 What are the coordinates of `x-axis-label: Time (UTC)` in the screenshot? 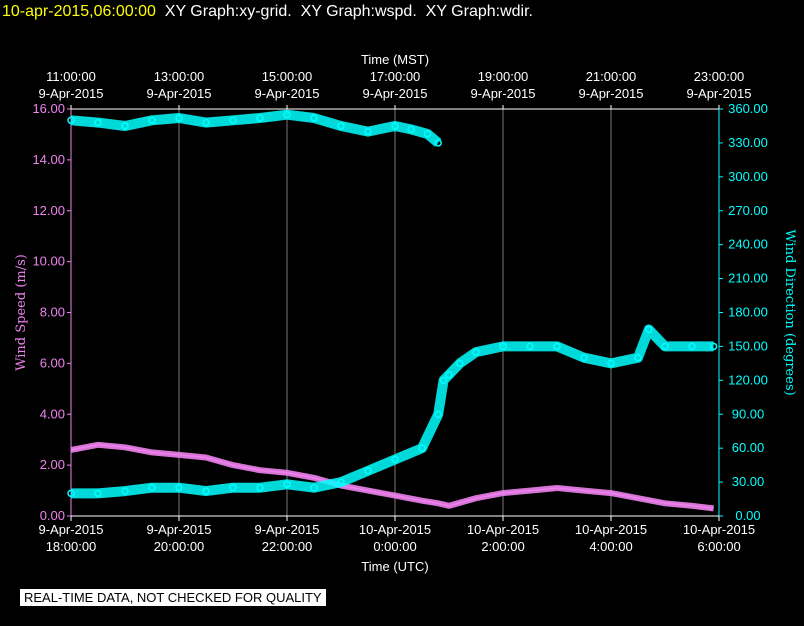 It's located at (394, 566).